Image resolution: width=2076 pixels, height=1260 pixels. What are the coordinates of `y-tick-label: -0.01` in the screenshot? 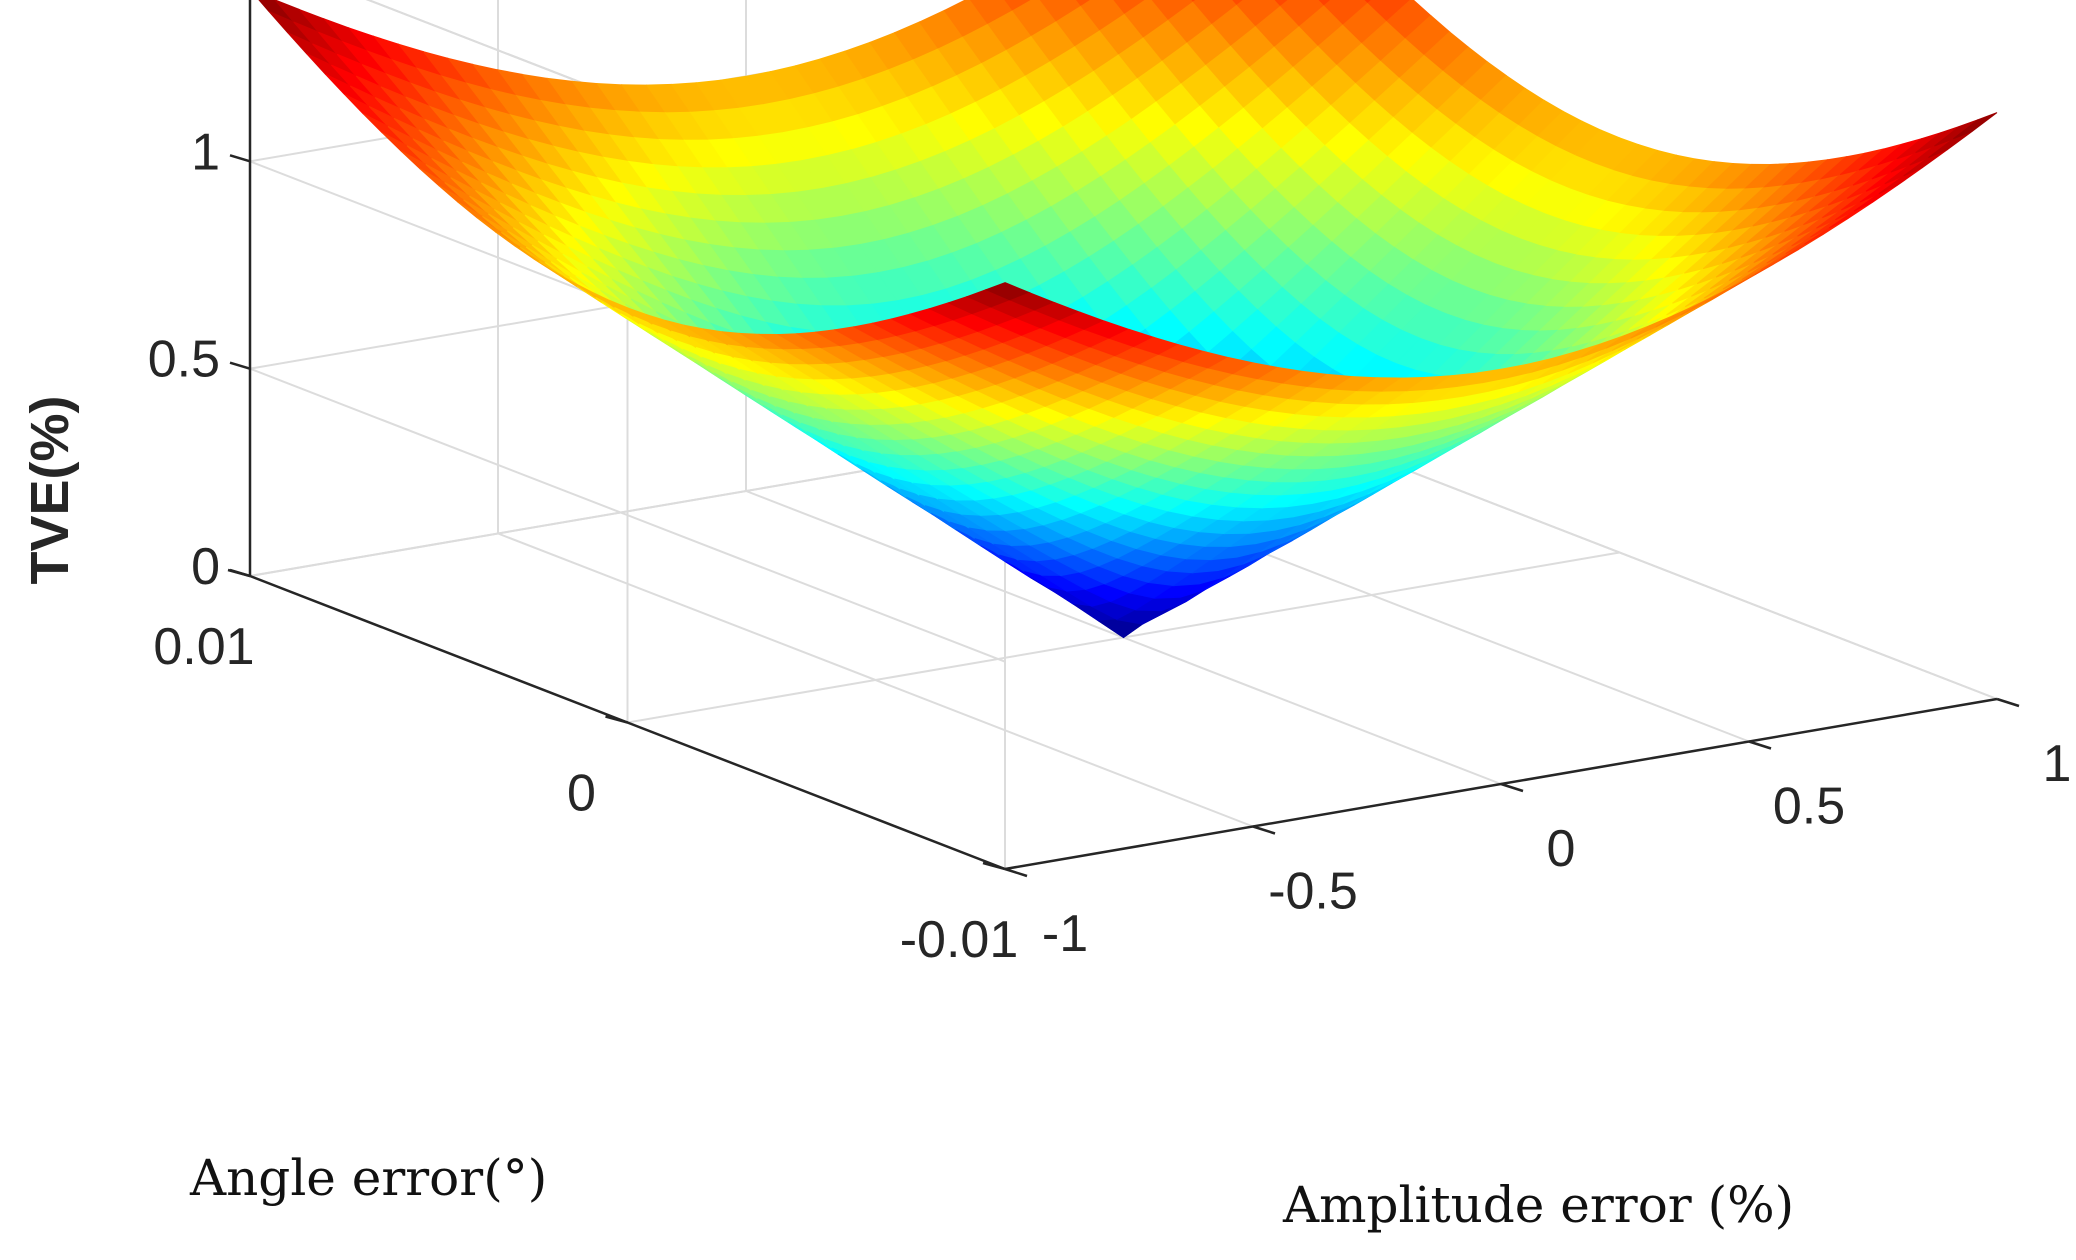 It's located at (959, 940).